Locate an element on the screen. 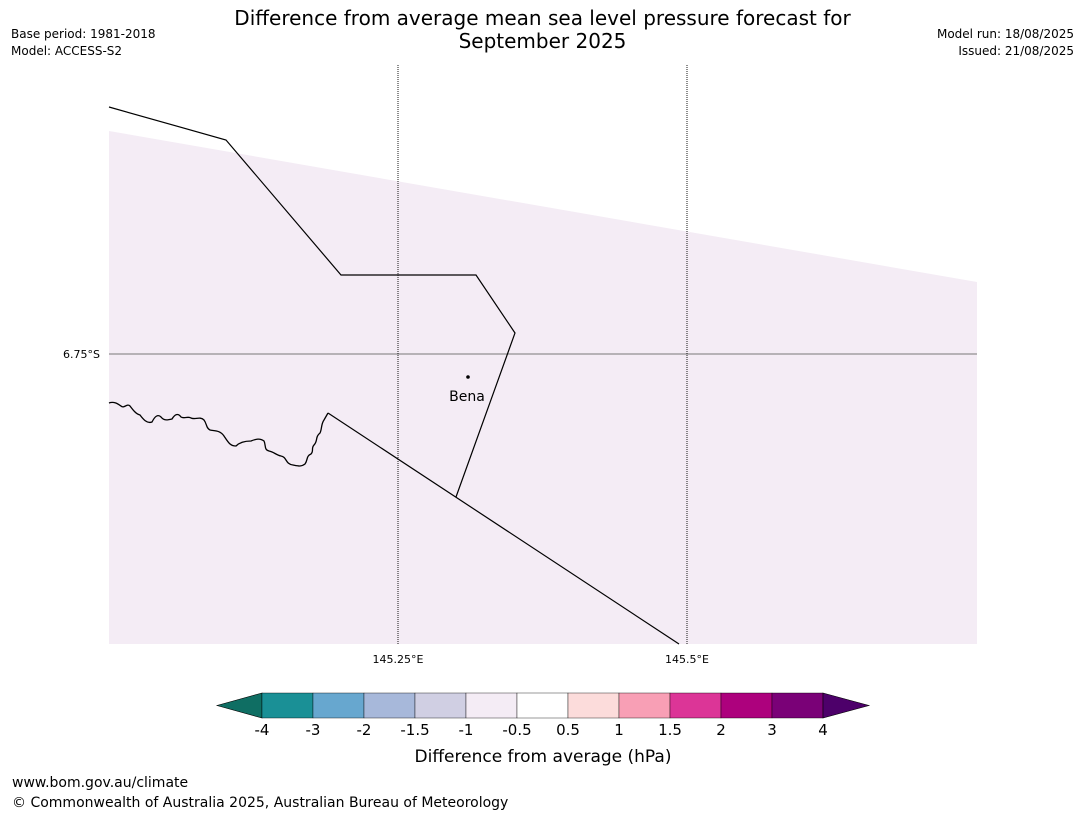 The image size is (1085, 816). longitude-label-1: 145.25°E is located at coordinates (398, 659).